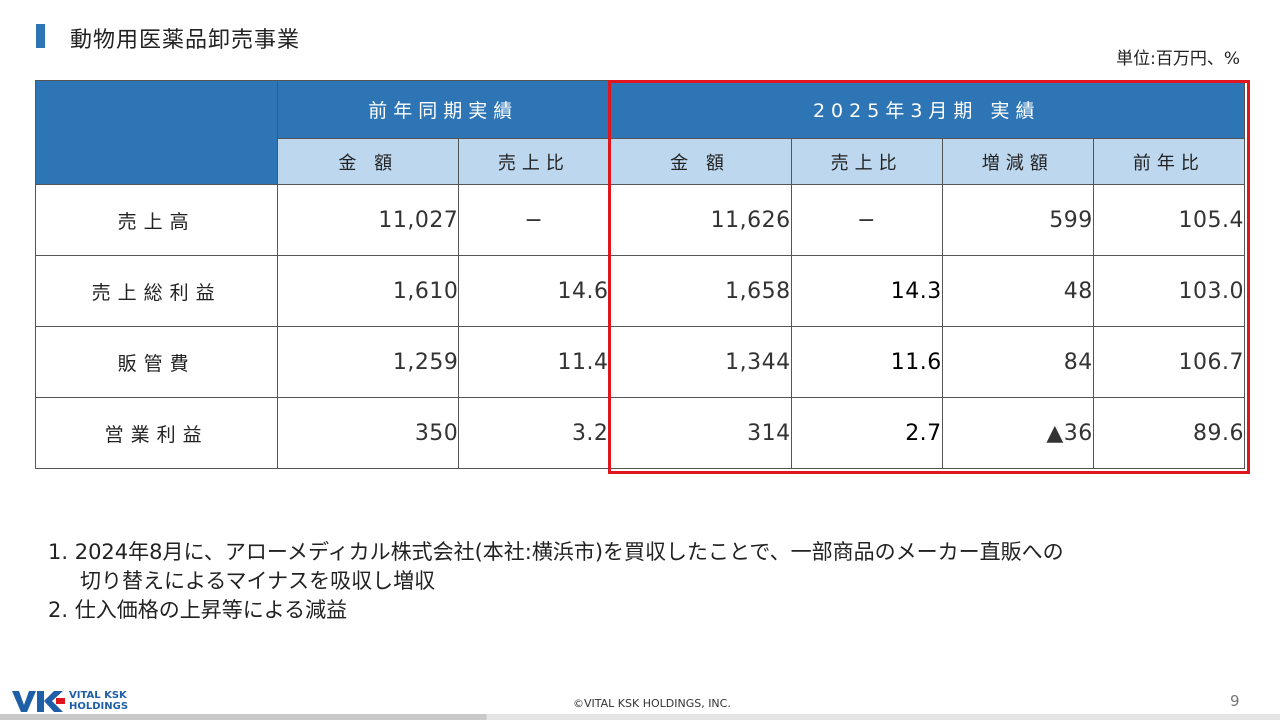 This screenshot has width=1280, height=720. What do you see at coordinates (1017, 161) in the screenshot?
I see `subheader-change: 増減額` at bounding box center [1017, 161].